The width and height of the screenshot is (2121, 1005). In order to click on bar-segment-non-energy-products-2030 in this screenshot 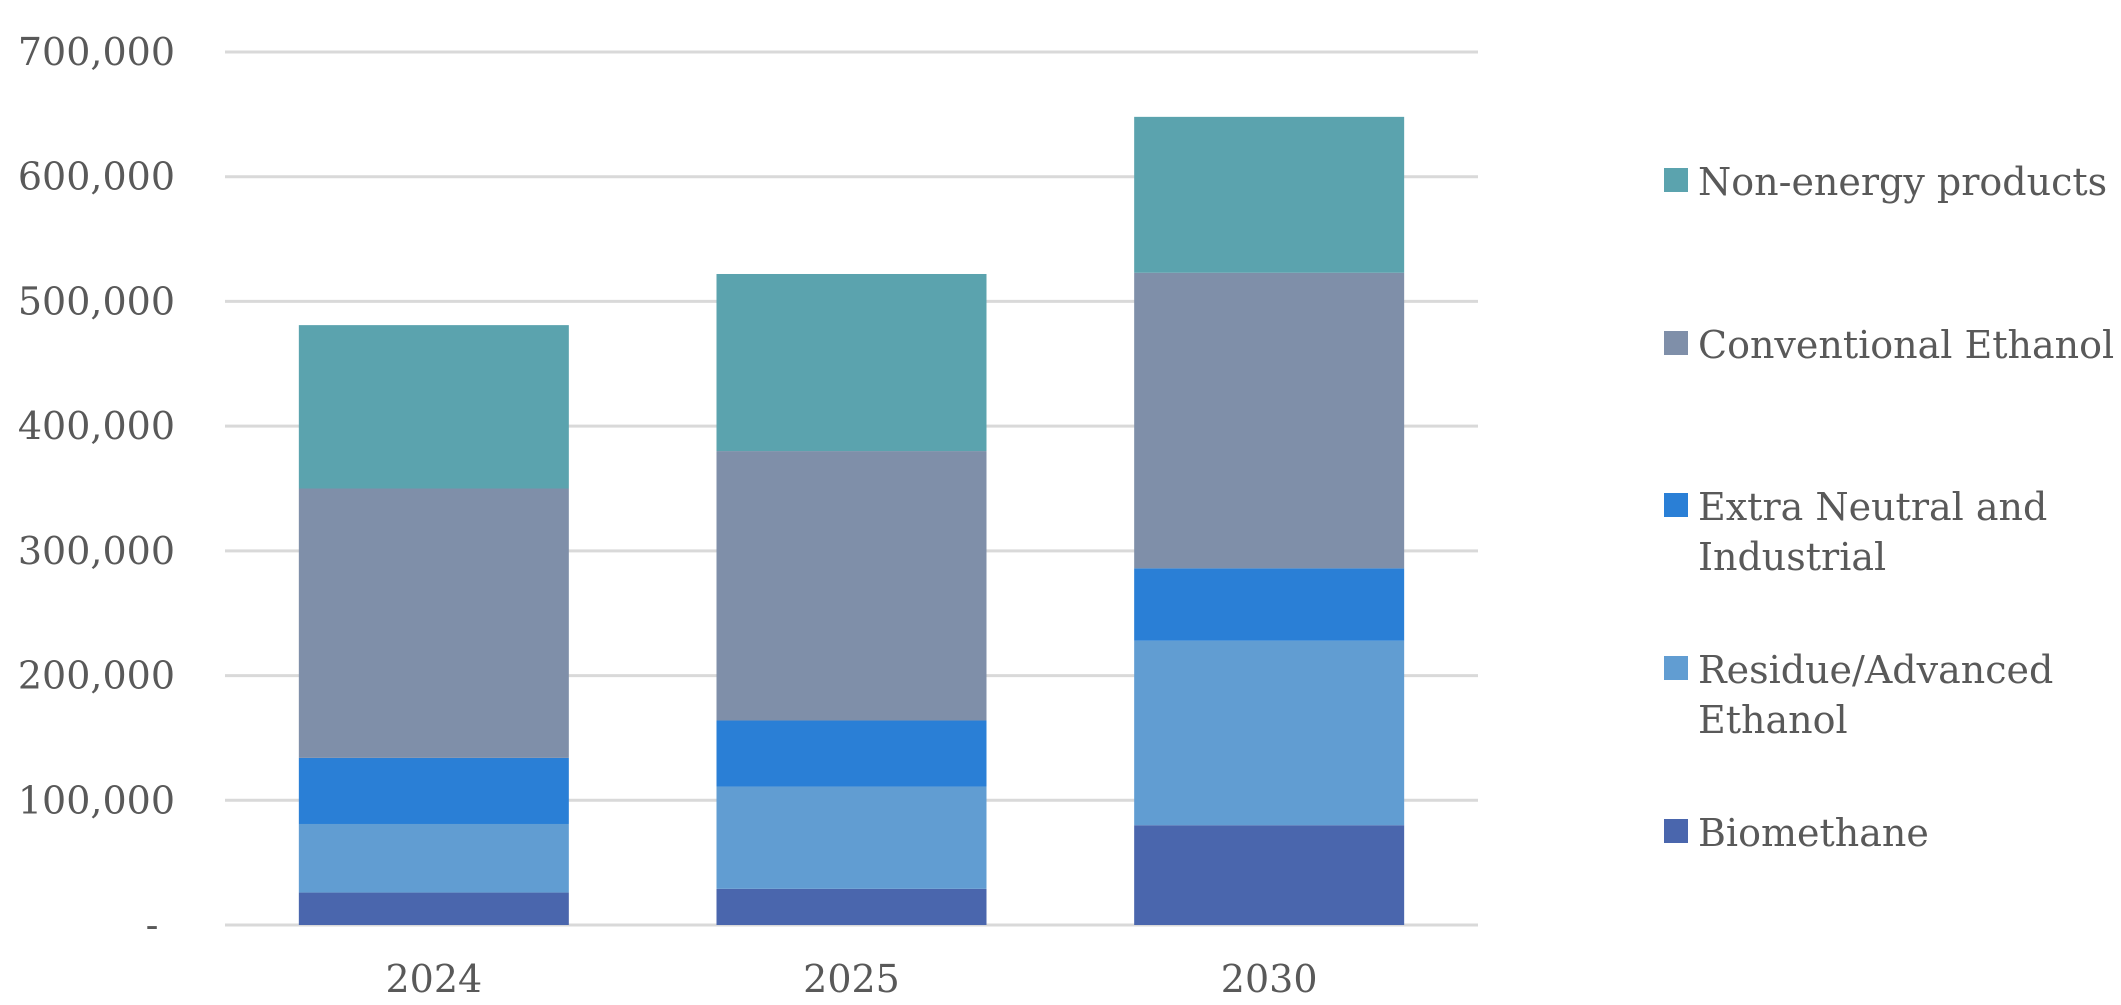, I will do `click(1269, 194)`.